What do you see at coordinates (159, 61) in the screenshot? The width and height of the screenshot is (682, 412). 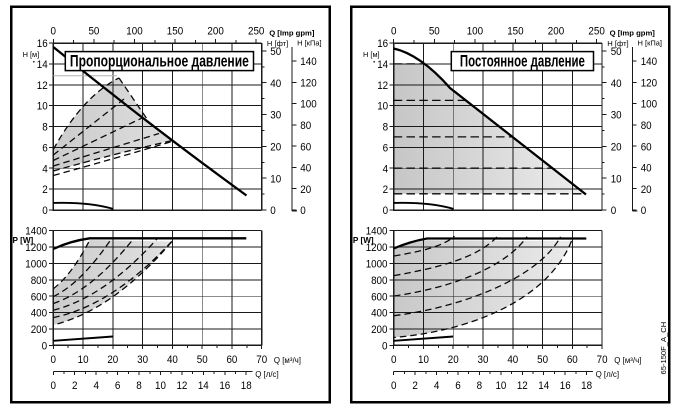 I see `svg-text: Пропорциональное давление` at bounding box center [159, 61].